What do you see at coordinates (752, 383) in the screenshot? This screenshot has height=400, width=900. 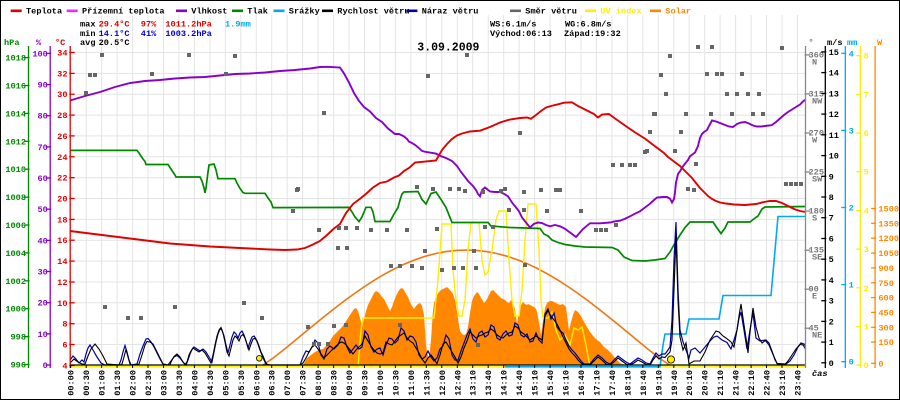 I see `svg-text: 22:10` at bounding box center [752, 383].